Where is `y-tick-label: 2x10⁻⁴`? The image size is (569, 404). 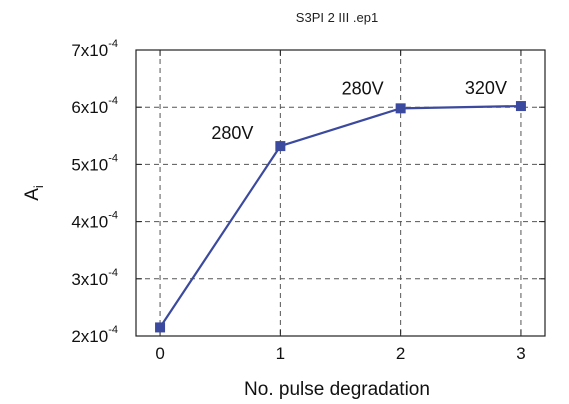
y-tick-label: 2x10⁻⁴ is located at coordinates (94, 335).